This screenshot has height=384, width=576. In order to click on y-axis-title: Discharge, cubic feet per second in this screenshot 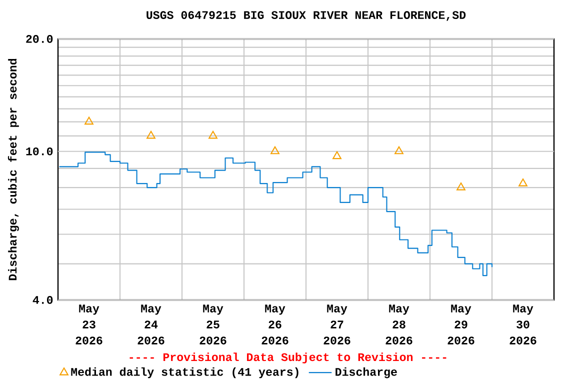, I will do `click(13, 169)`.